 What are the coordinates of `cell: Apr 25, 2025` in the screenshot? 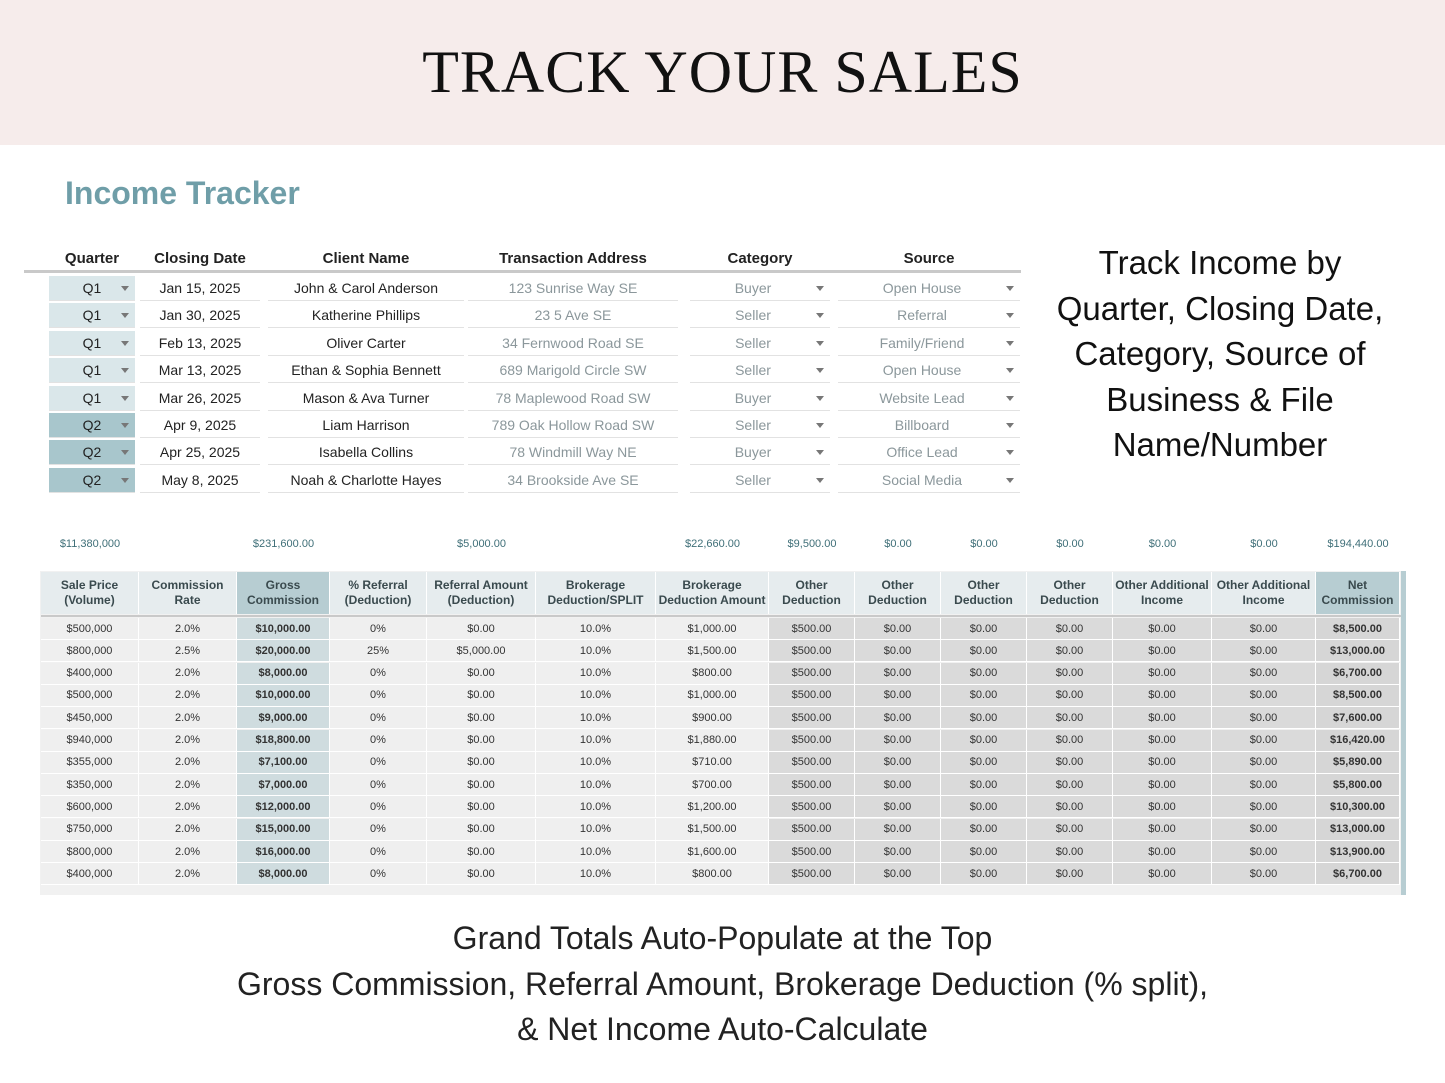 It's located at (200, 453).